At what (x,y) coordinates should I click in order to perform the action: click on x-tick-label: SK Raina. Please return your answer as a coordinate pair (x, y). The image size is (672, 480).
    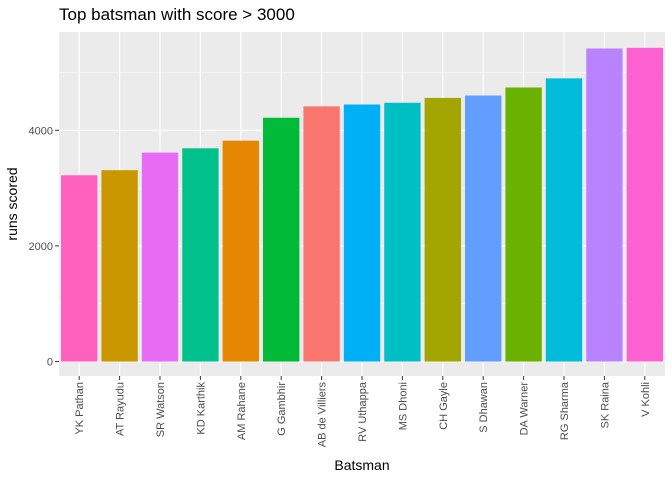
    Looking at the image, I should click on (605, 404).